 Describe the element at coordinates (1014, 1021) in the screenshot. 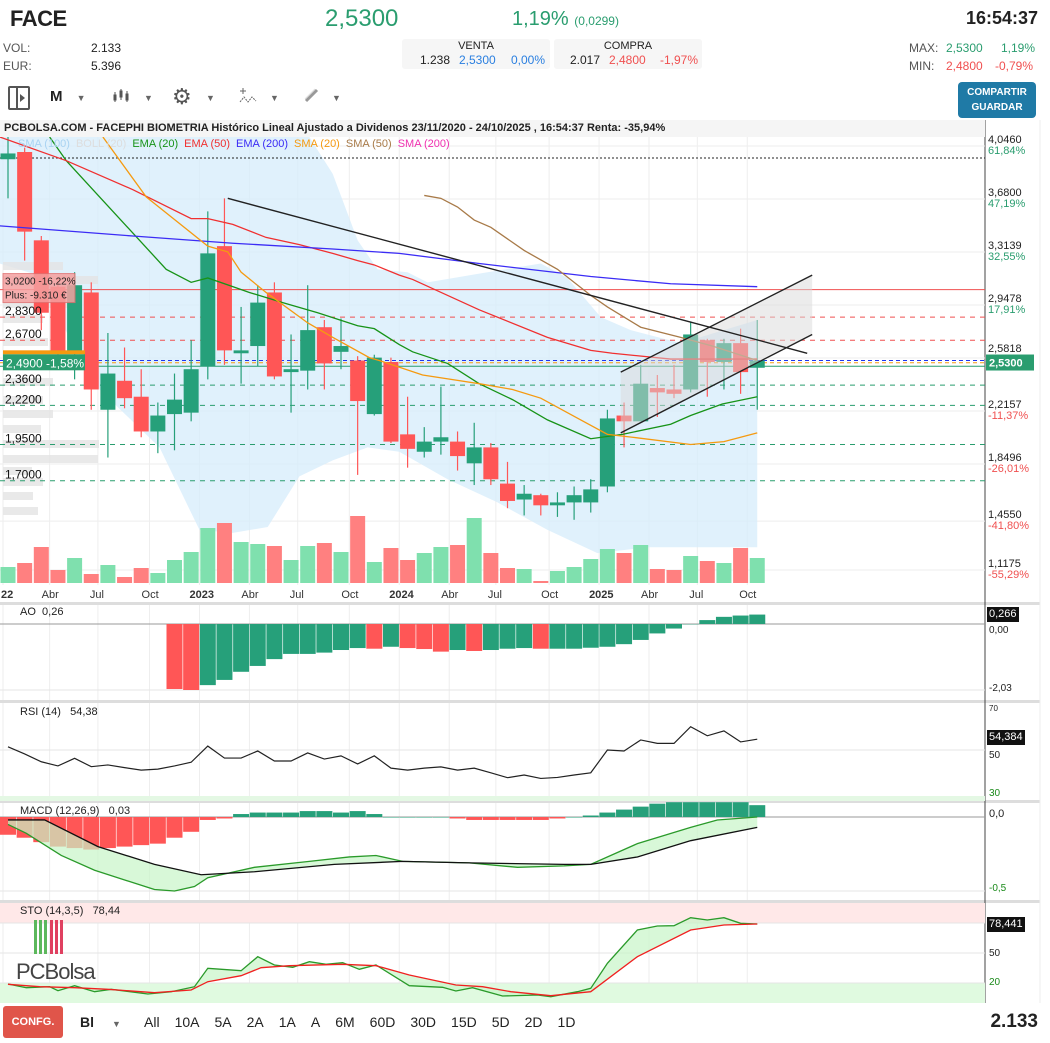

I see `volume-total: 2.133` at that location.